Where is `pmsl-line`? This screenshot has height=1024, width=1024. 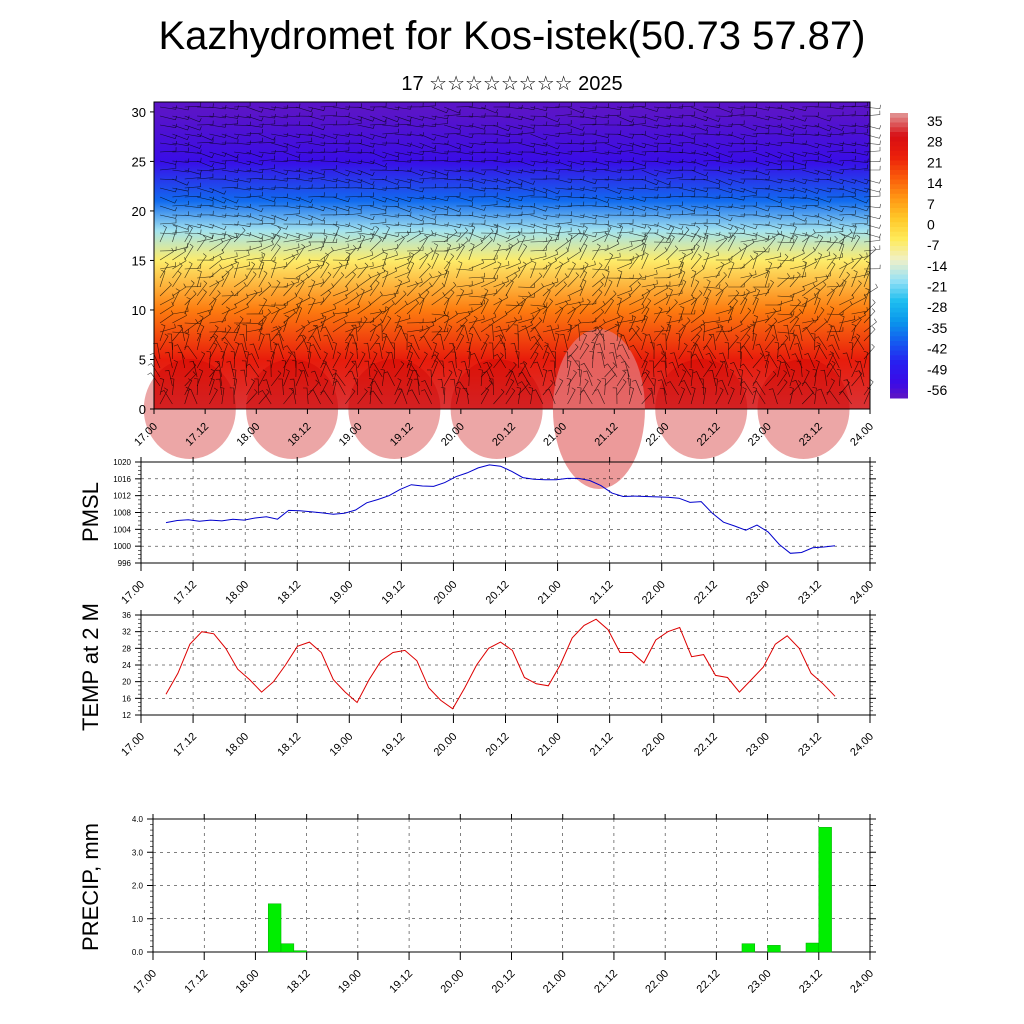 pmsl-line is located at coordinates (500, 509).